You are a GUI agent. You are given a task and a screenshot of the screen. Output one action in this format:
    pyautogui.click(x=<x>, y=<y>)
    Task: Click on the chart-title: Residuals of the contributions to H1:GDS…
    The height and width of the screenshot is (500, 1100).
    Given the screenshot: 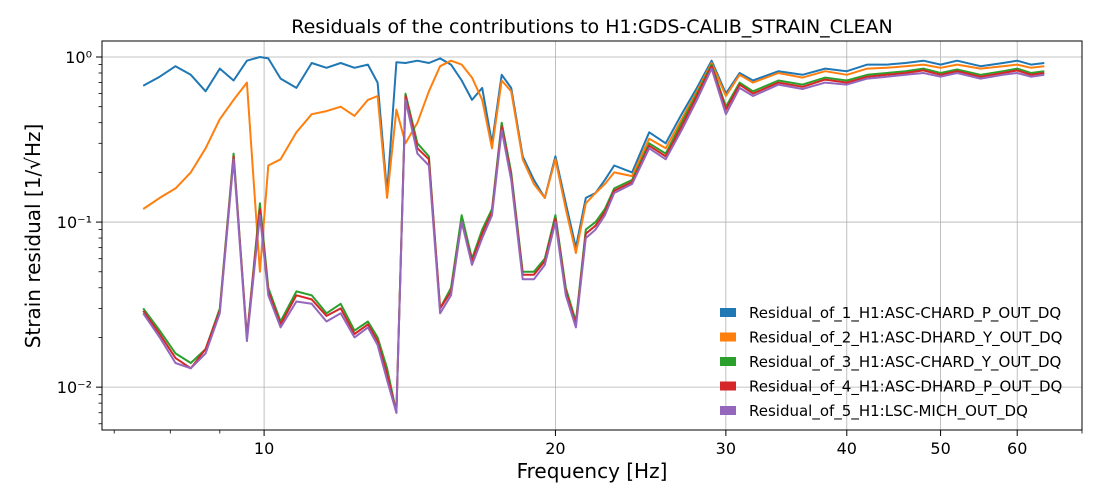 What is the action you would take?
    pyautogui.click(x=591, y=27)
    